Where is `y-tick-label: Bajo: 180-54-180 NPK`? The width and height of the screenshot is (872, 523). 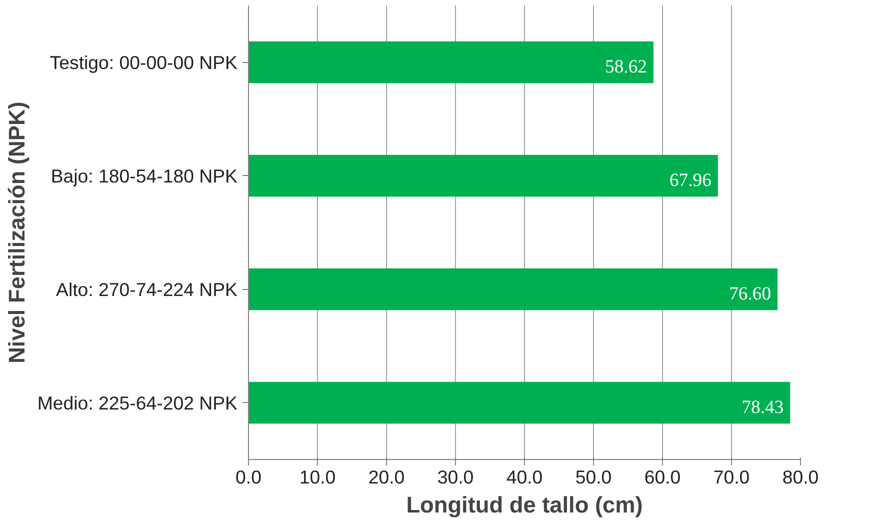 y-tick-label: Bajo: 180-54-180 NPK is located at coordinates (144, 175).